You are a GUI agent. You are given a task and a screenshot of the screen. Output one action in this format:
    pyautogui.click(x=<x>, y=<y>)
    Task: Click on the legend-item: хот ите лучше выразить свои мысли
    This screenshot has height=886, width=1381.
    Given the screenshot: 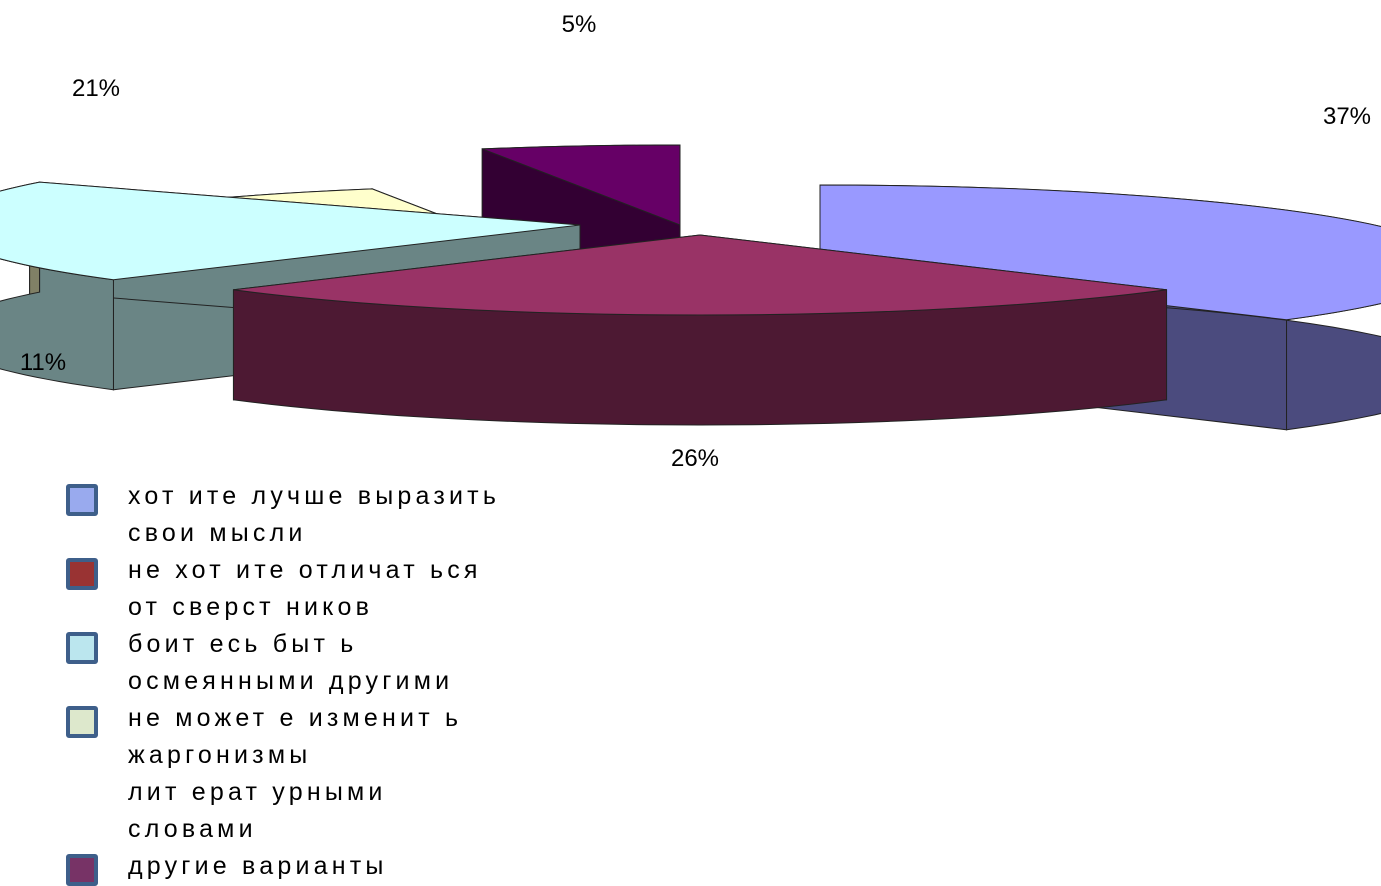 What is the action you would take?
    pyautogui.click(x=416, y=515)
    